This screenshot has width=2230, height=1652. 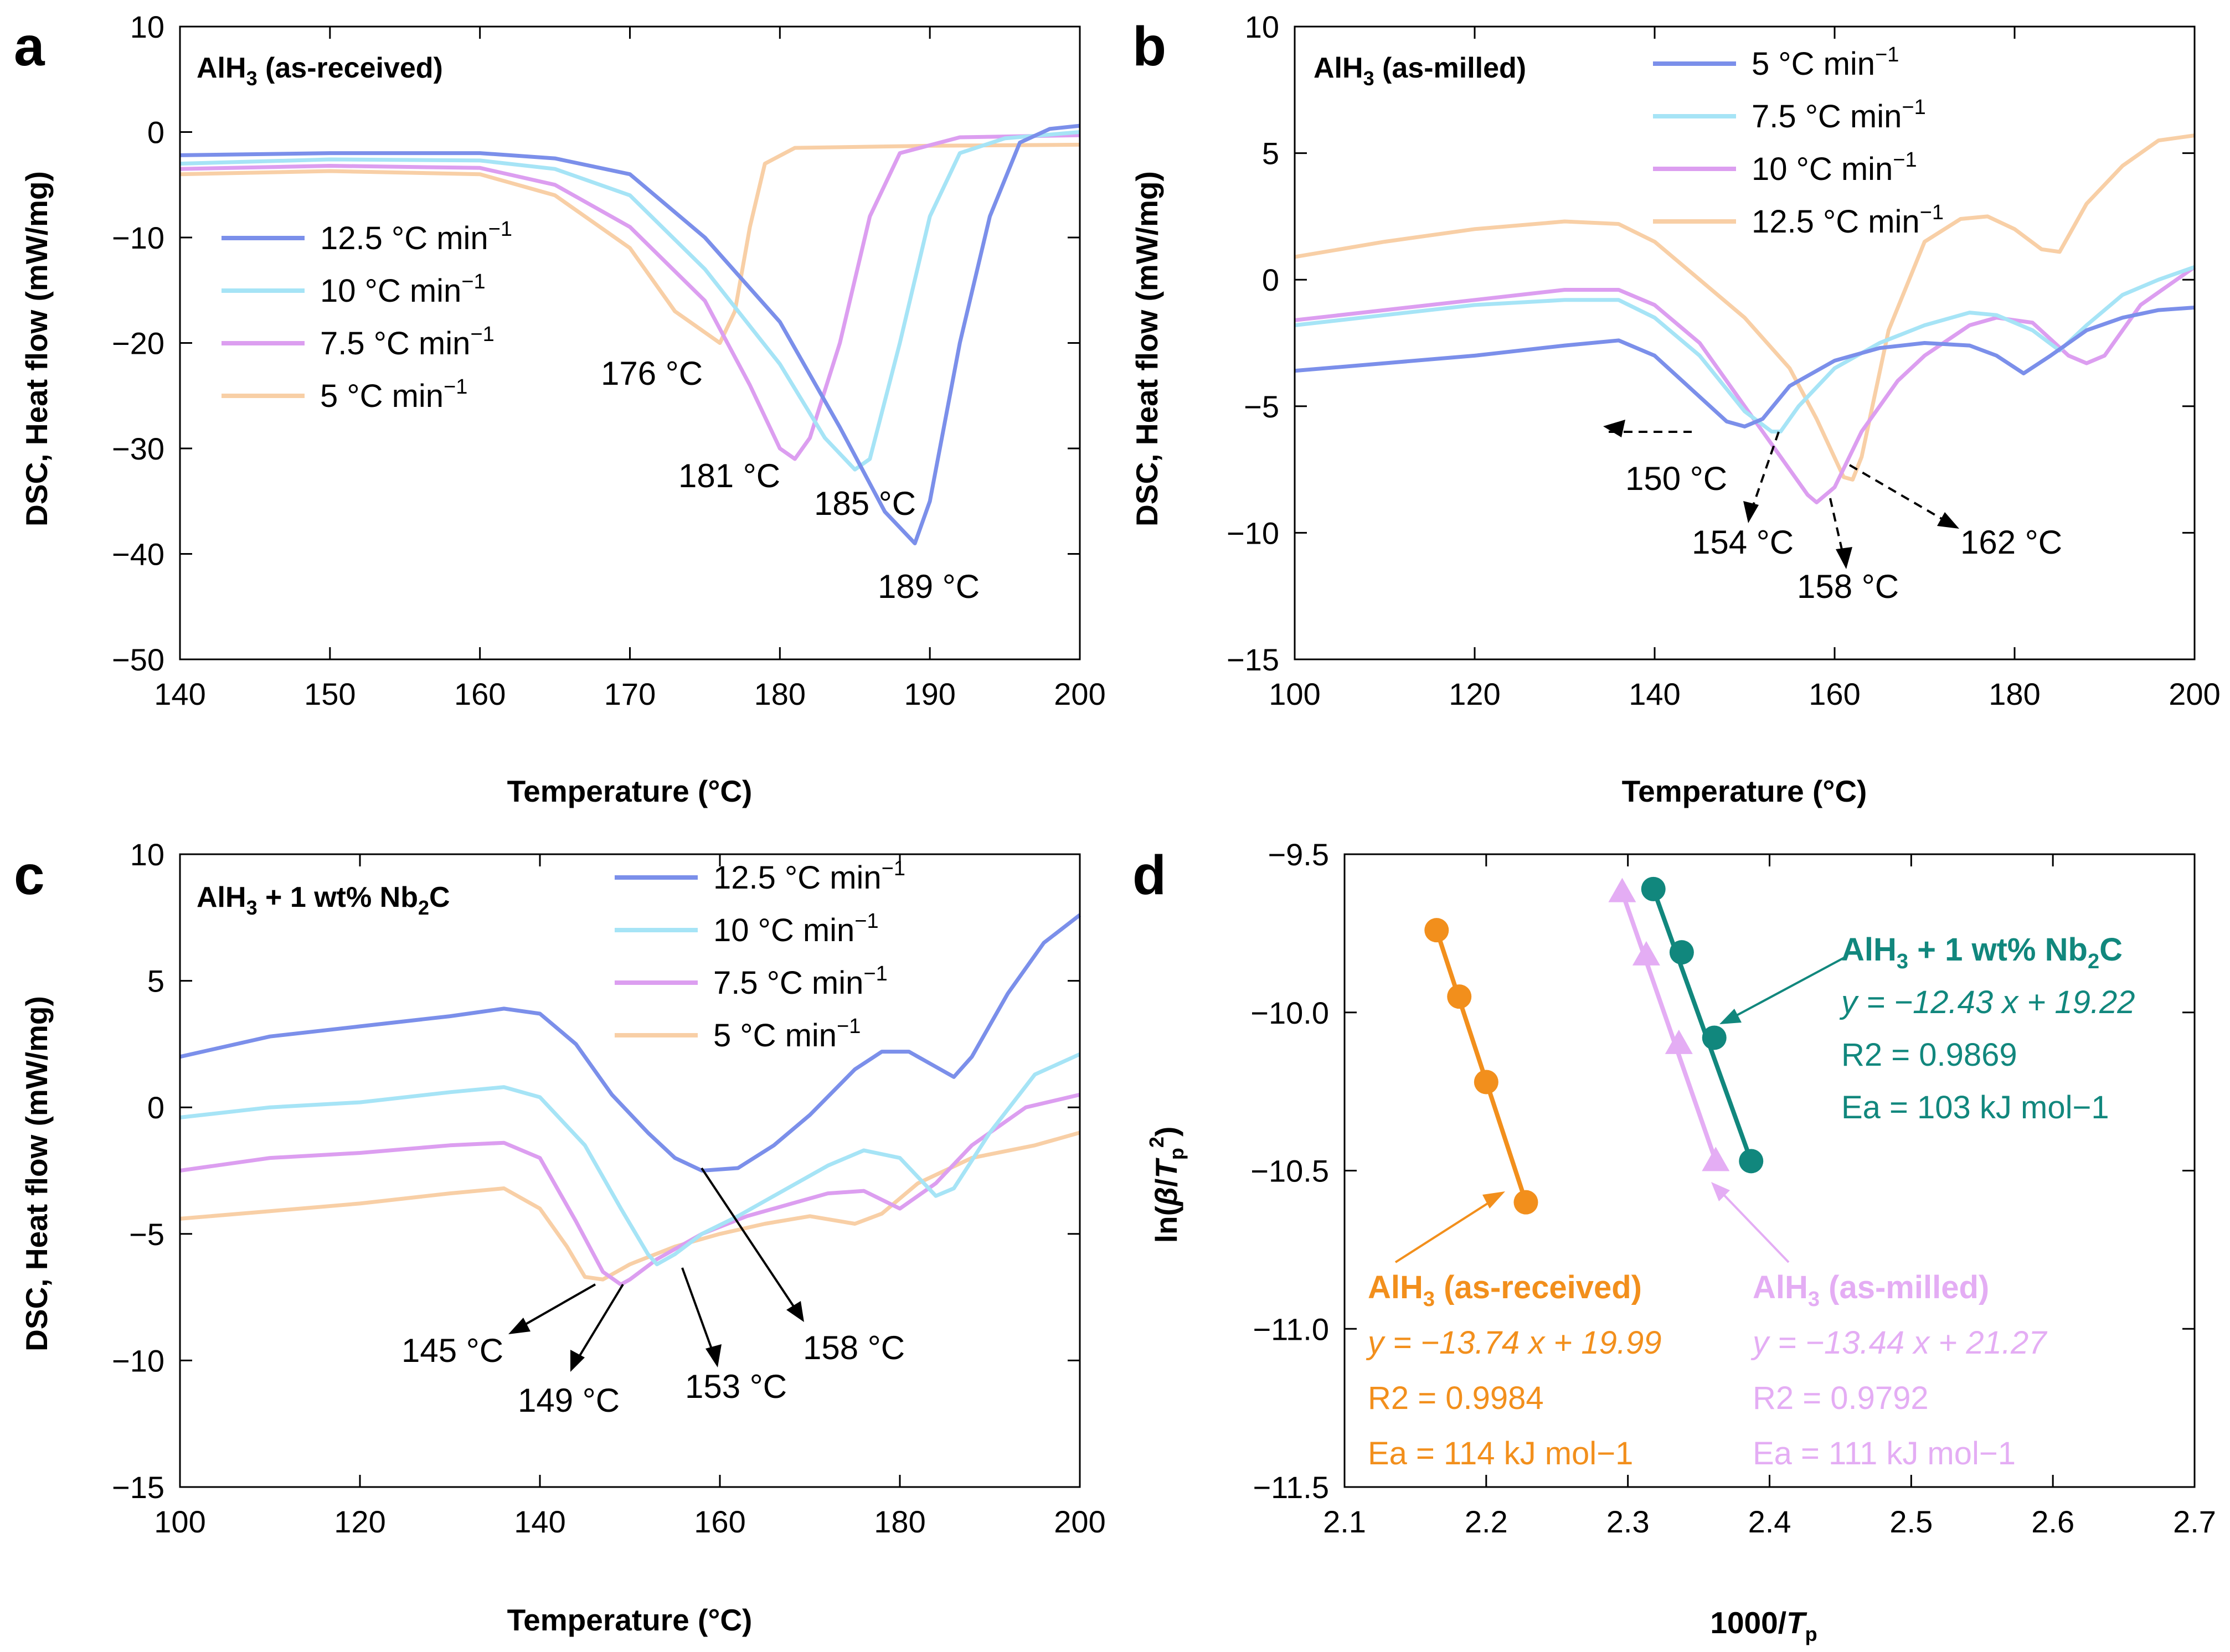 What do you see at coordinates (1987, 1002) in the screenshot?
I see `nb2c-equation: y = −12.43 x + 19.22` at bounding box center [1987, 1002].